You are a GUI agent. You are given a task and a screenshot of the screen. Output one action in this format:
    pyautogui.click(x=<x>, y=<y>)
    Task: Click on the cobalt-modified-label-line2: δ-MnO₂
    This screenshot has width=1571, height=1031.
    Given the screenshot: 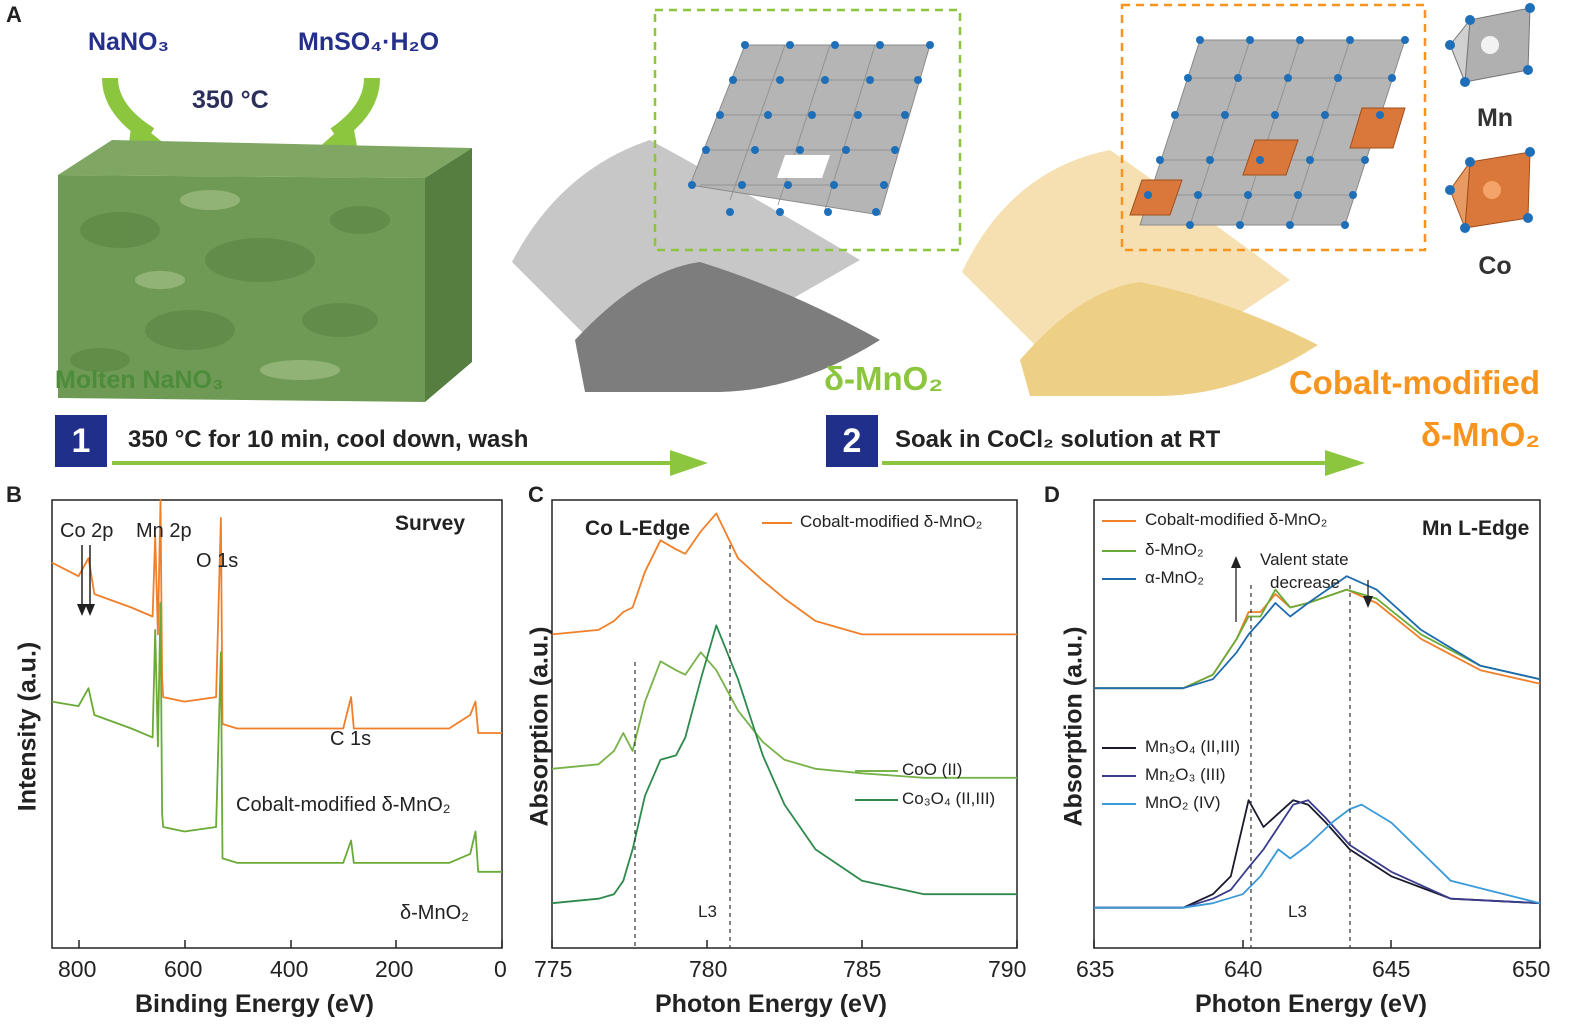 What is the action you would take?
    pyautogui.click(x=1480, y=434)
    